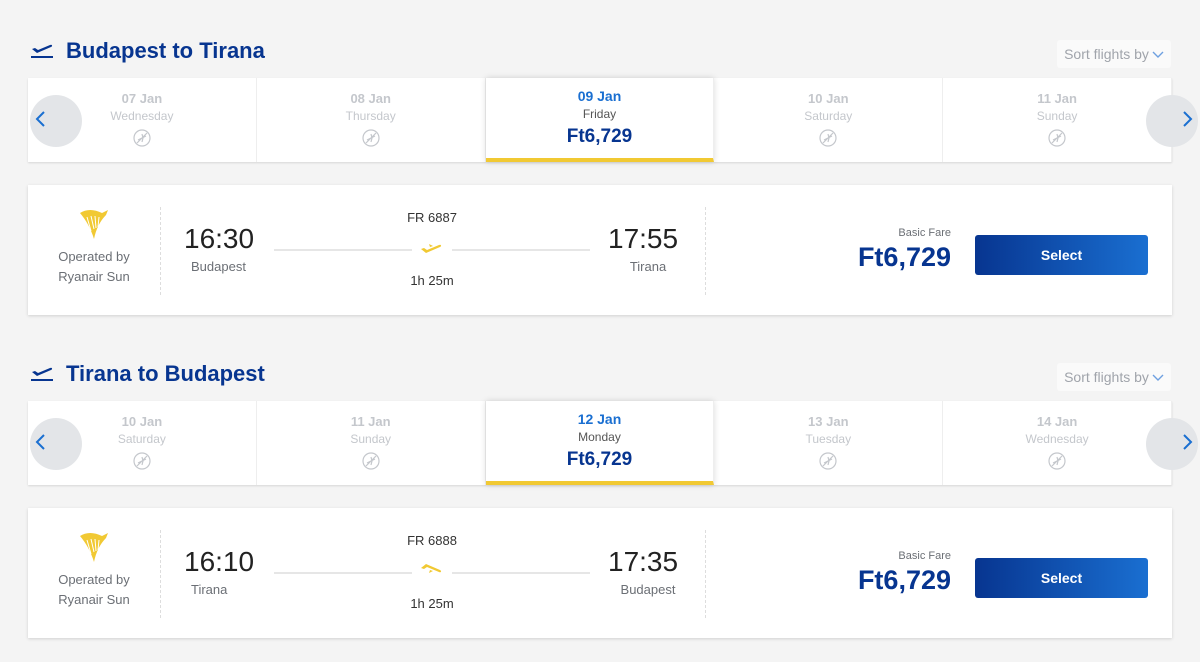  Describe the element at coordinates (370, 98) in the screenshot. I see `date-label: 08 Jan` at that location.